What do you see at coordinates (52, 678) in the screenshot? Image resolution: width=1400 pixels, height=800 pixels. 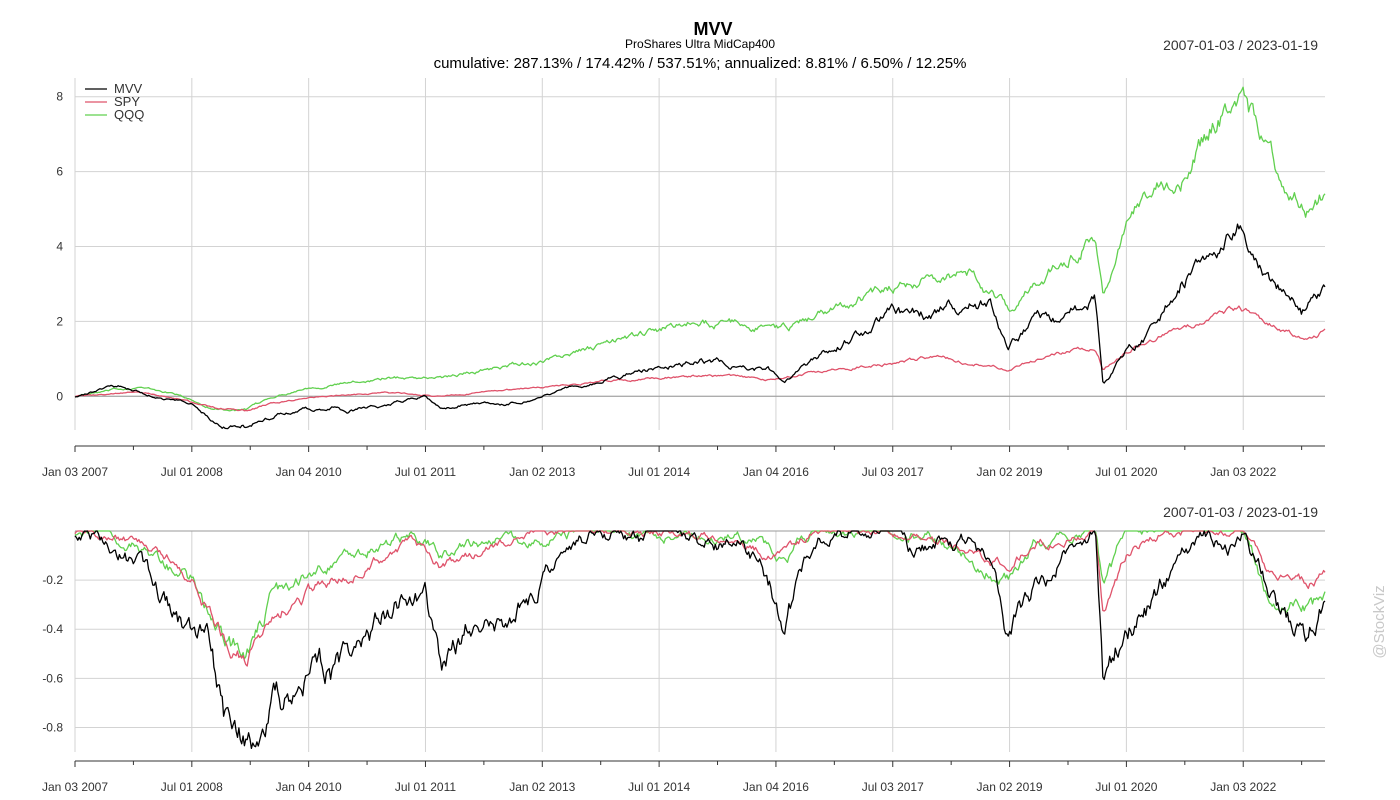 I see `y-tick-label: -0.6` at bounding box center [52, 678].